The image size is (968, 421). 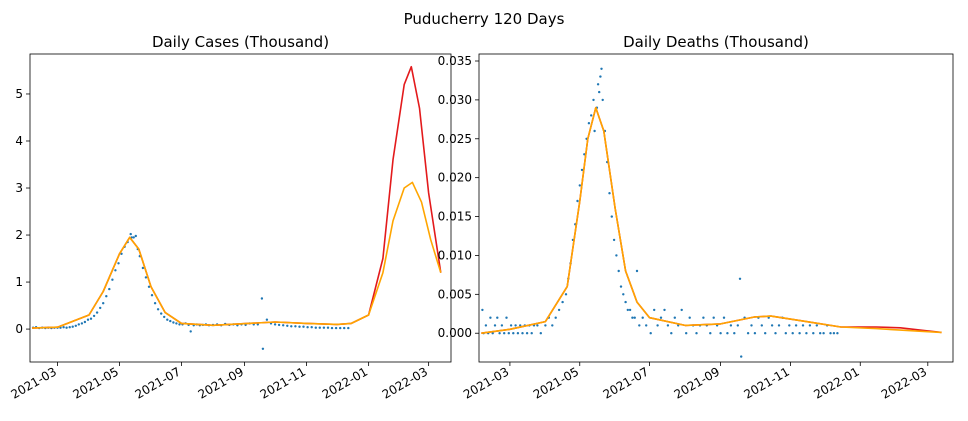 I want to click on x-tick-label: 2022-03, so click(x=405, y=382).